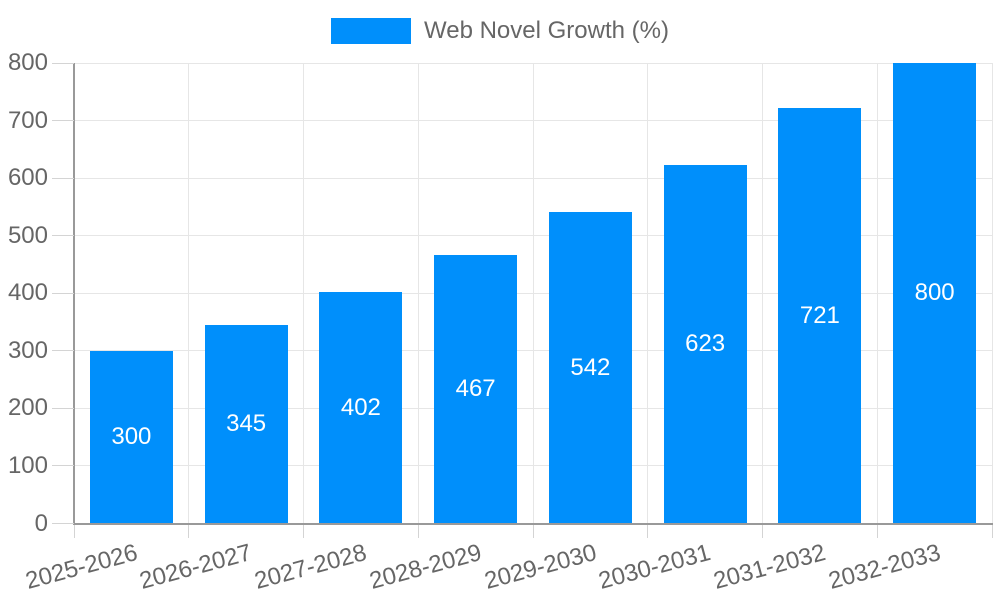 Image resolution: width=1000 pixels, height=600 pixels. Describe the element at coordinates (27, 408) in the screenshot. I see `y-tick-label: 200` at that location.